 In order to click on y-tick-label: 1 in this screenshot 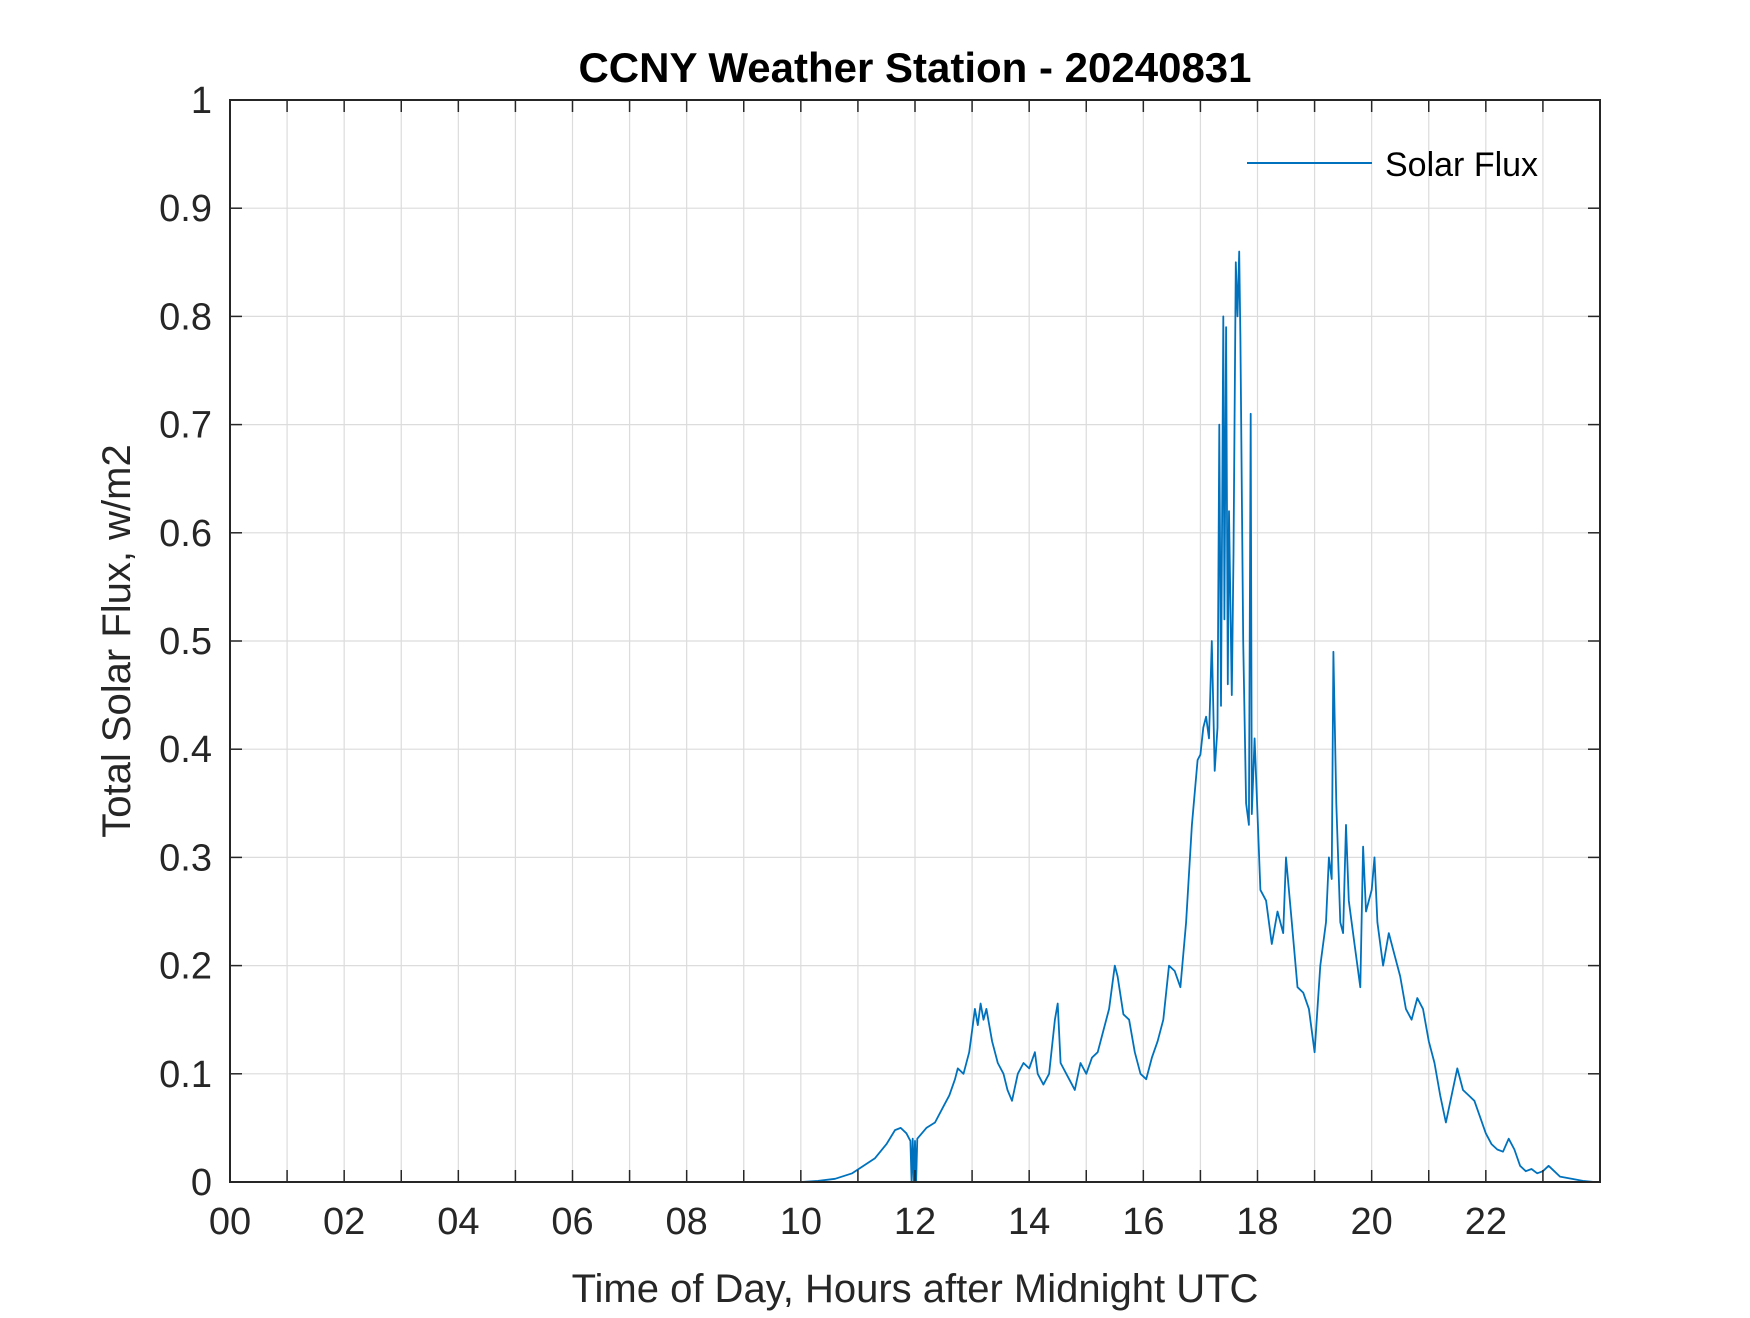, I will do `click(201, 101)`.